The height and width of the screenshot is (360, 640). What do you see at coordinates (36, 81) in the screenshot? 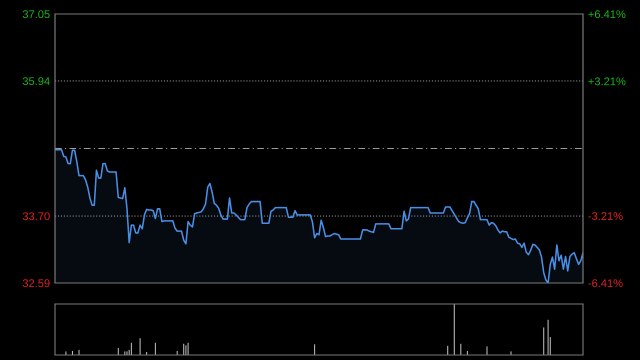
I see `y-tick-label: 35.94` at bounding box center [36, 81].